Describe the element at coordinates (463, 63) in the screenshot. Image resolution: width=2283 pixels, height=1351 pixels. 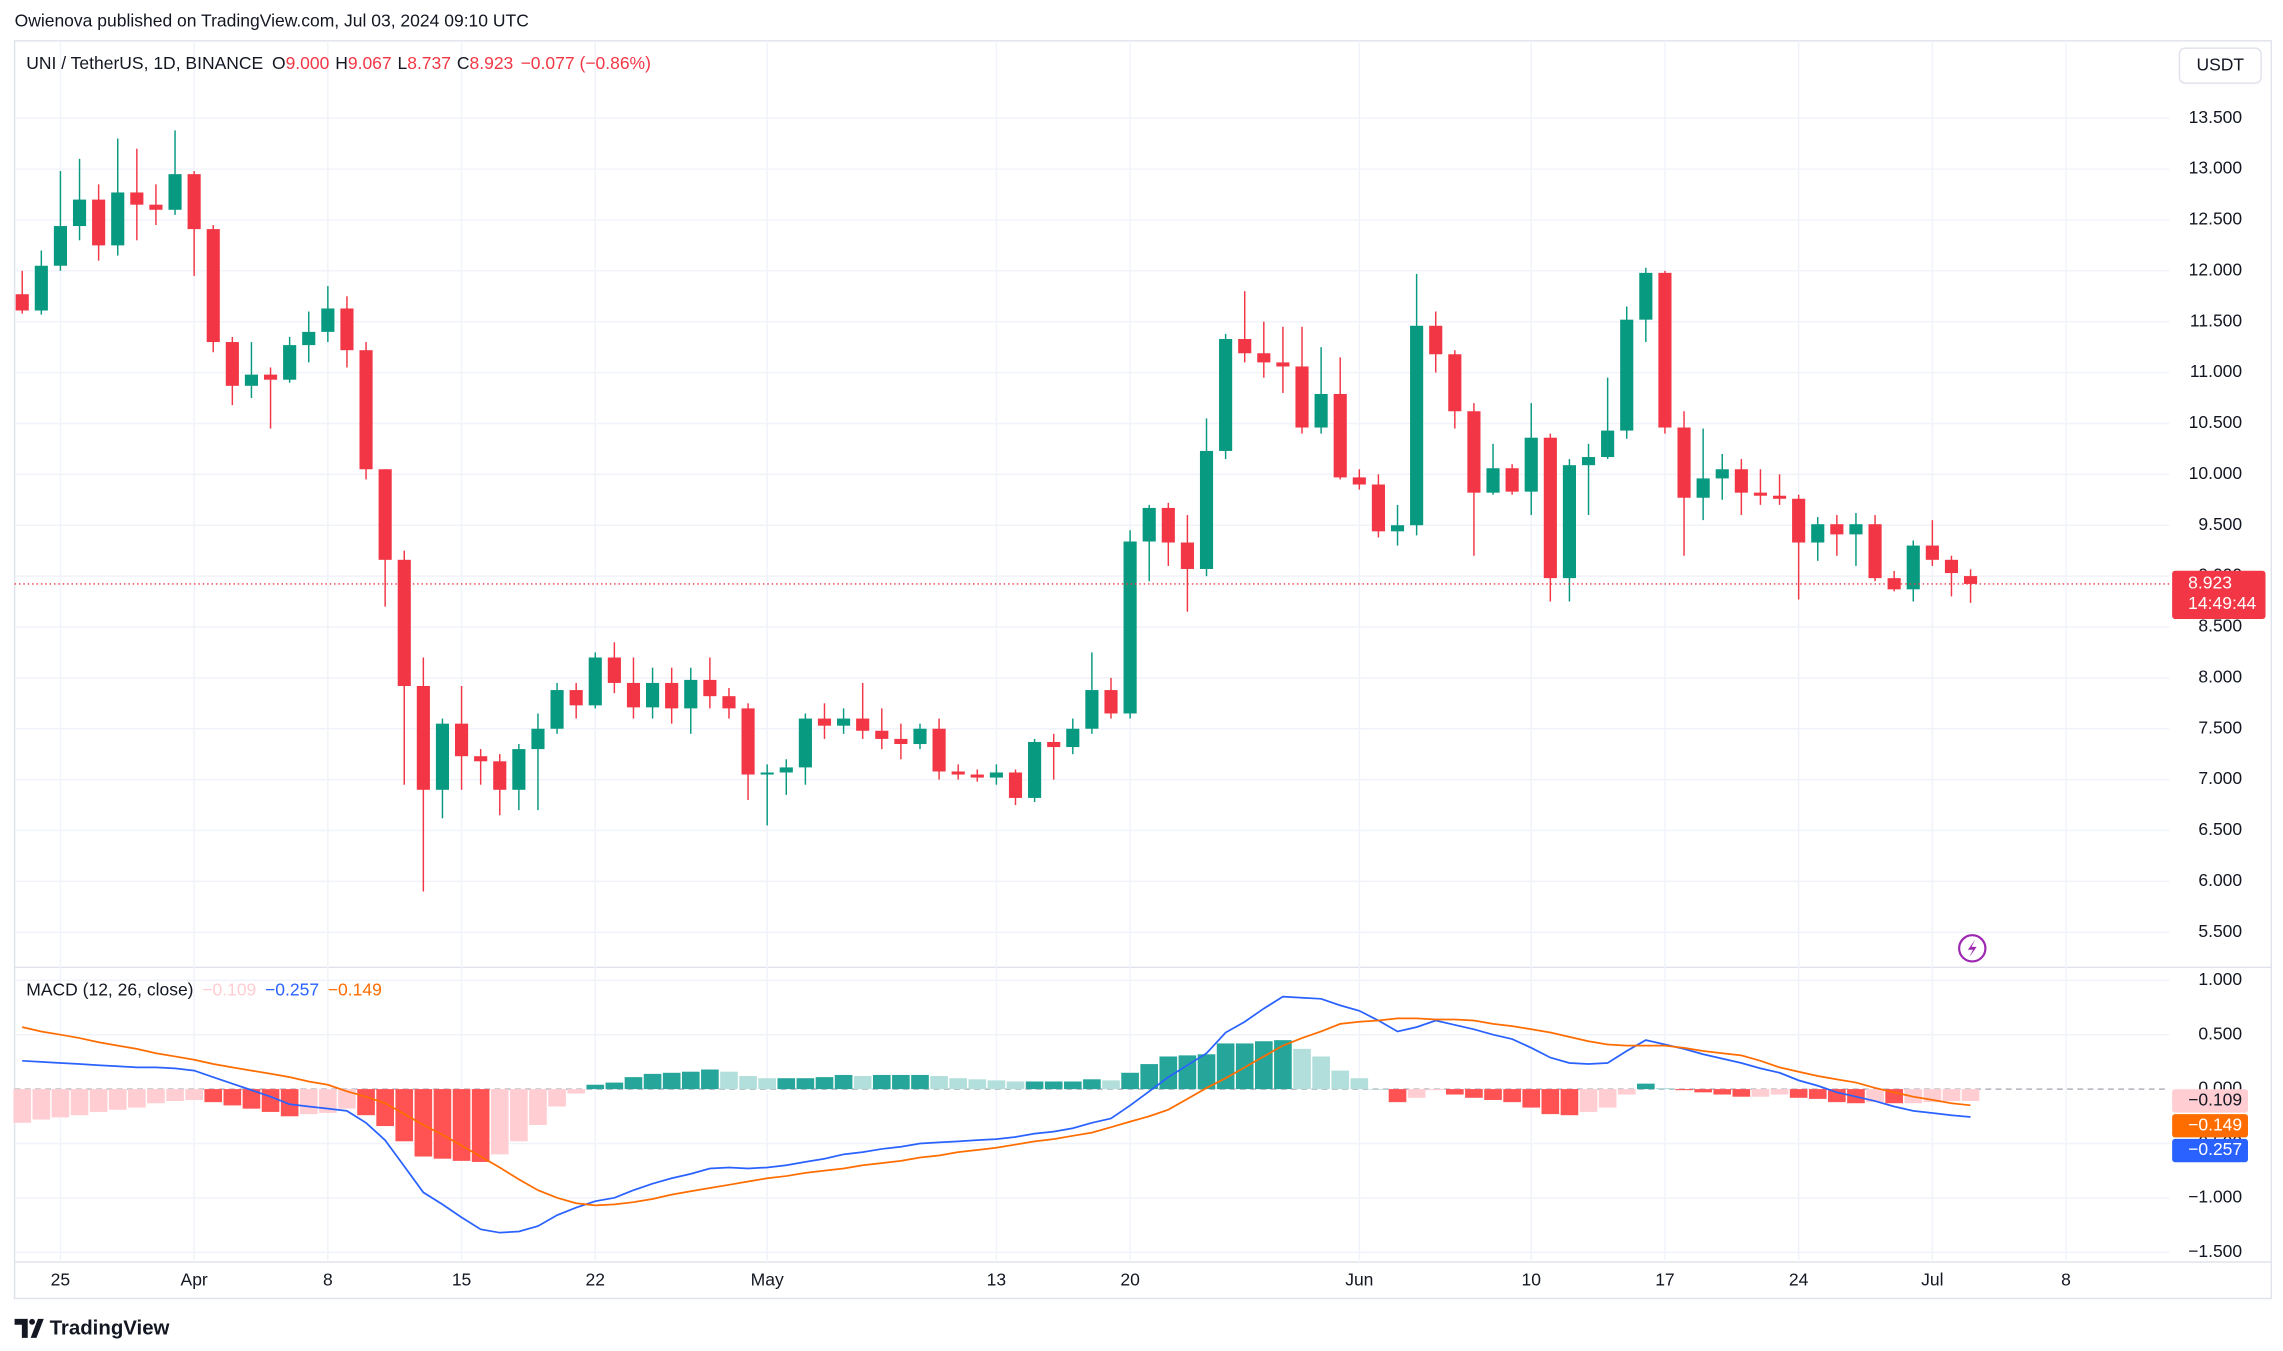
I see `ohlc-key: C` at that location.